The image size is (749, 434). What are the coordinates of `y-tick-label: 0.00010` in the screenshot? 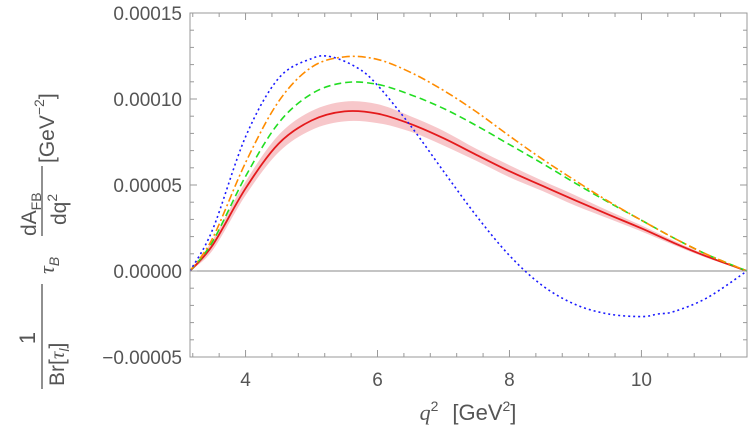 It's located at (147, 100).